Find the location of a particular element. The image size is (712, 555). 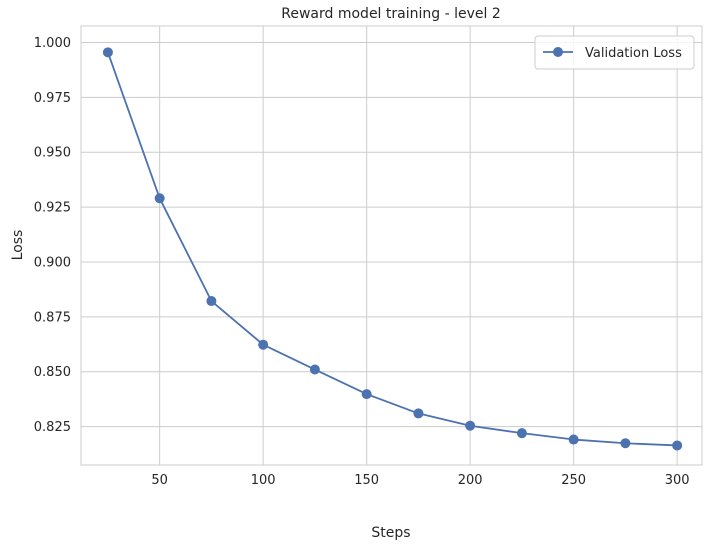

x-tick-labels: 50 100 150 200 250 300 is located at coordinates (420, 480).